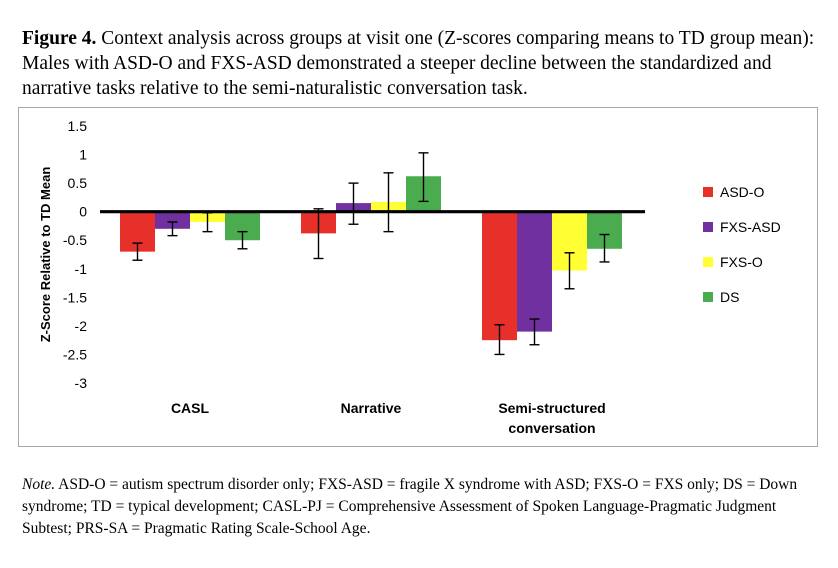 The height and width of the screenshot is (568, 838). Describe the element at coordinates (551, 428) in the screenshot. I see `x-category-label: conversation` at that location.